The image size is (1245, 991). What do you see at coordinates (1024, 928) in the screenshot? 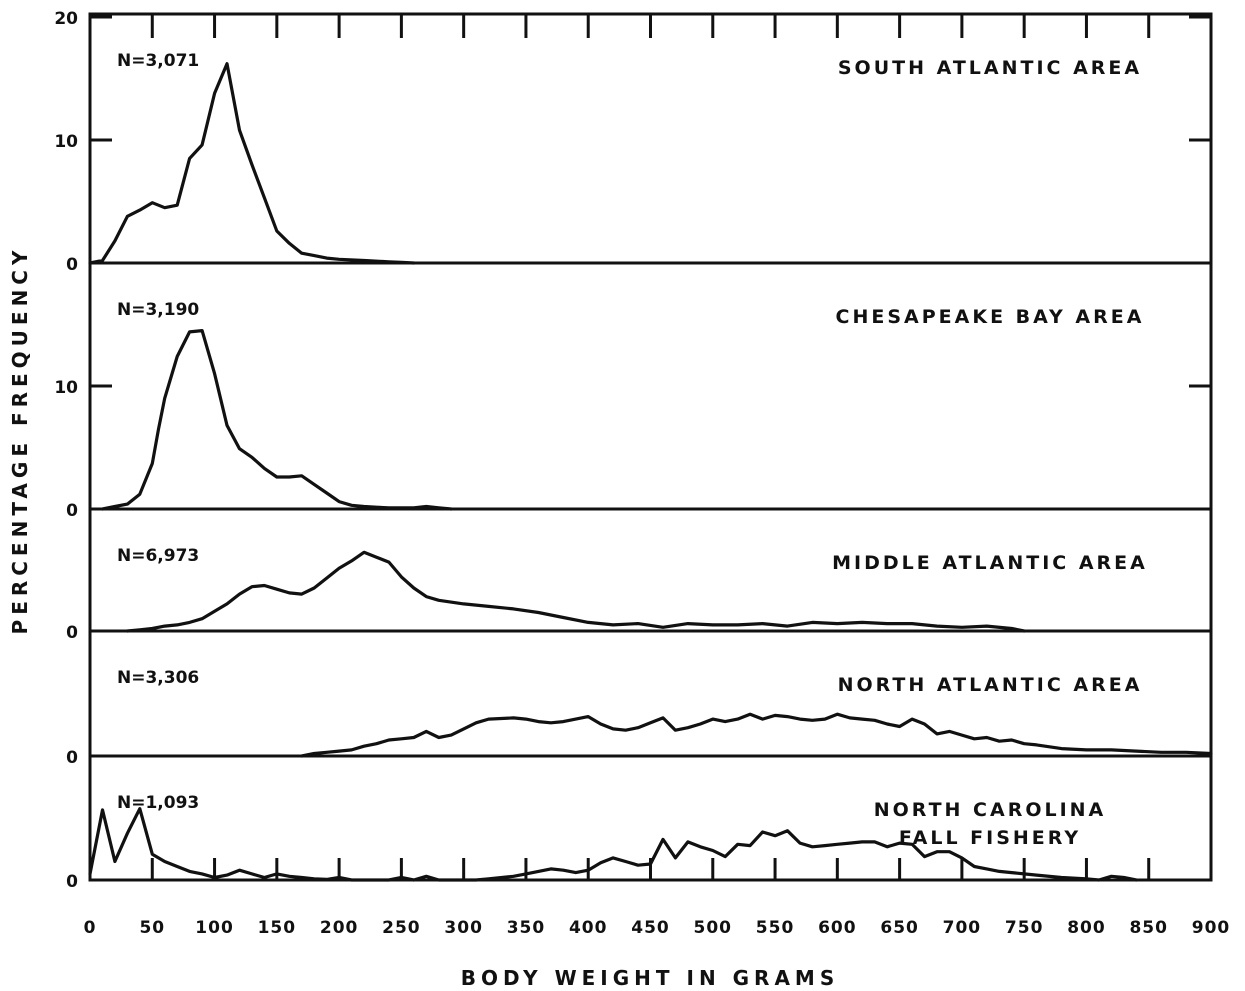
I see `x-tick-label: 750` at bounding box center [1024, 928].